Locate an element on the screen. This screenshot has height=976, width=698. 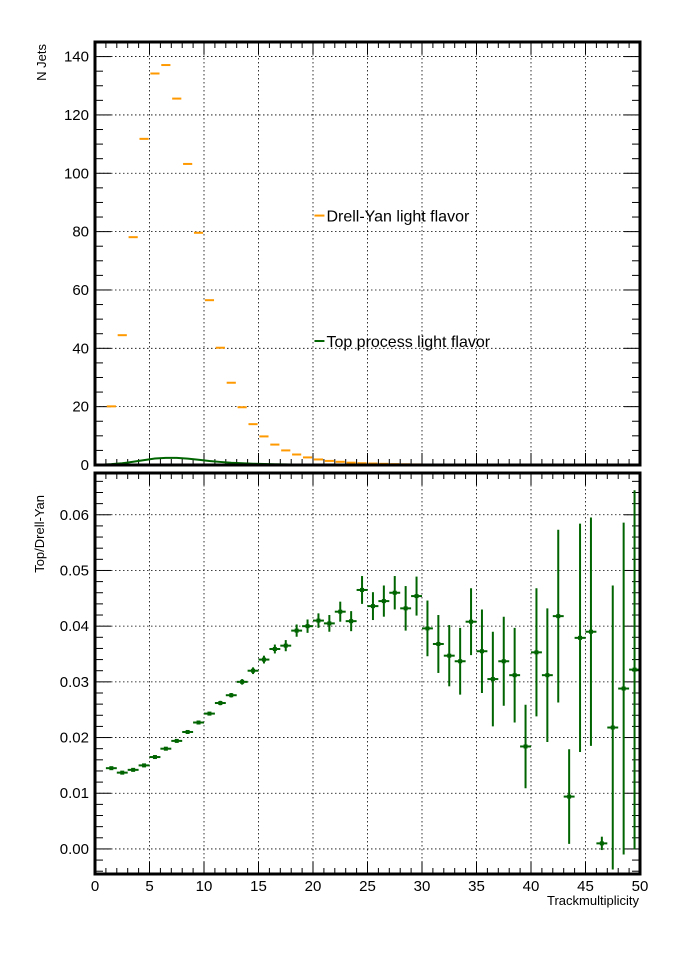
bottom-tick-label-y: 0.05 is located at coordinates (74, 570).